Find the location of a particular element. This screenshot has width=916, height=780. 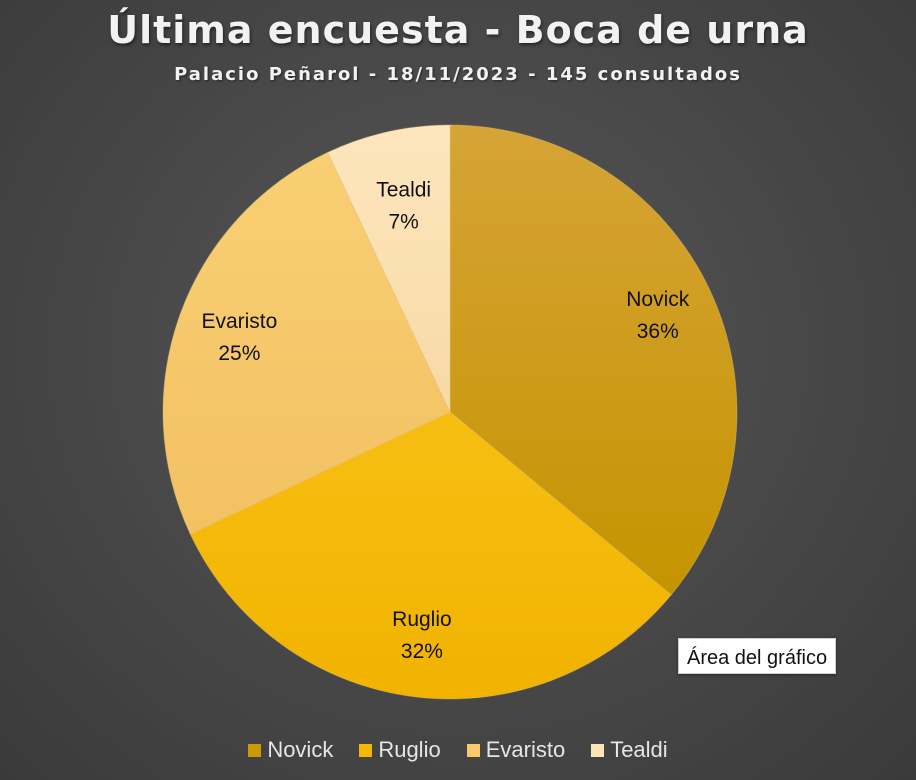

slice-category-label: Novick is located at coordinates (658, 299).